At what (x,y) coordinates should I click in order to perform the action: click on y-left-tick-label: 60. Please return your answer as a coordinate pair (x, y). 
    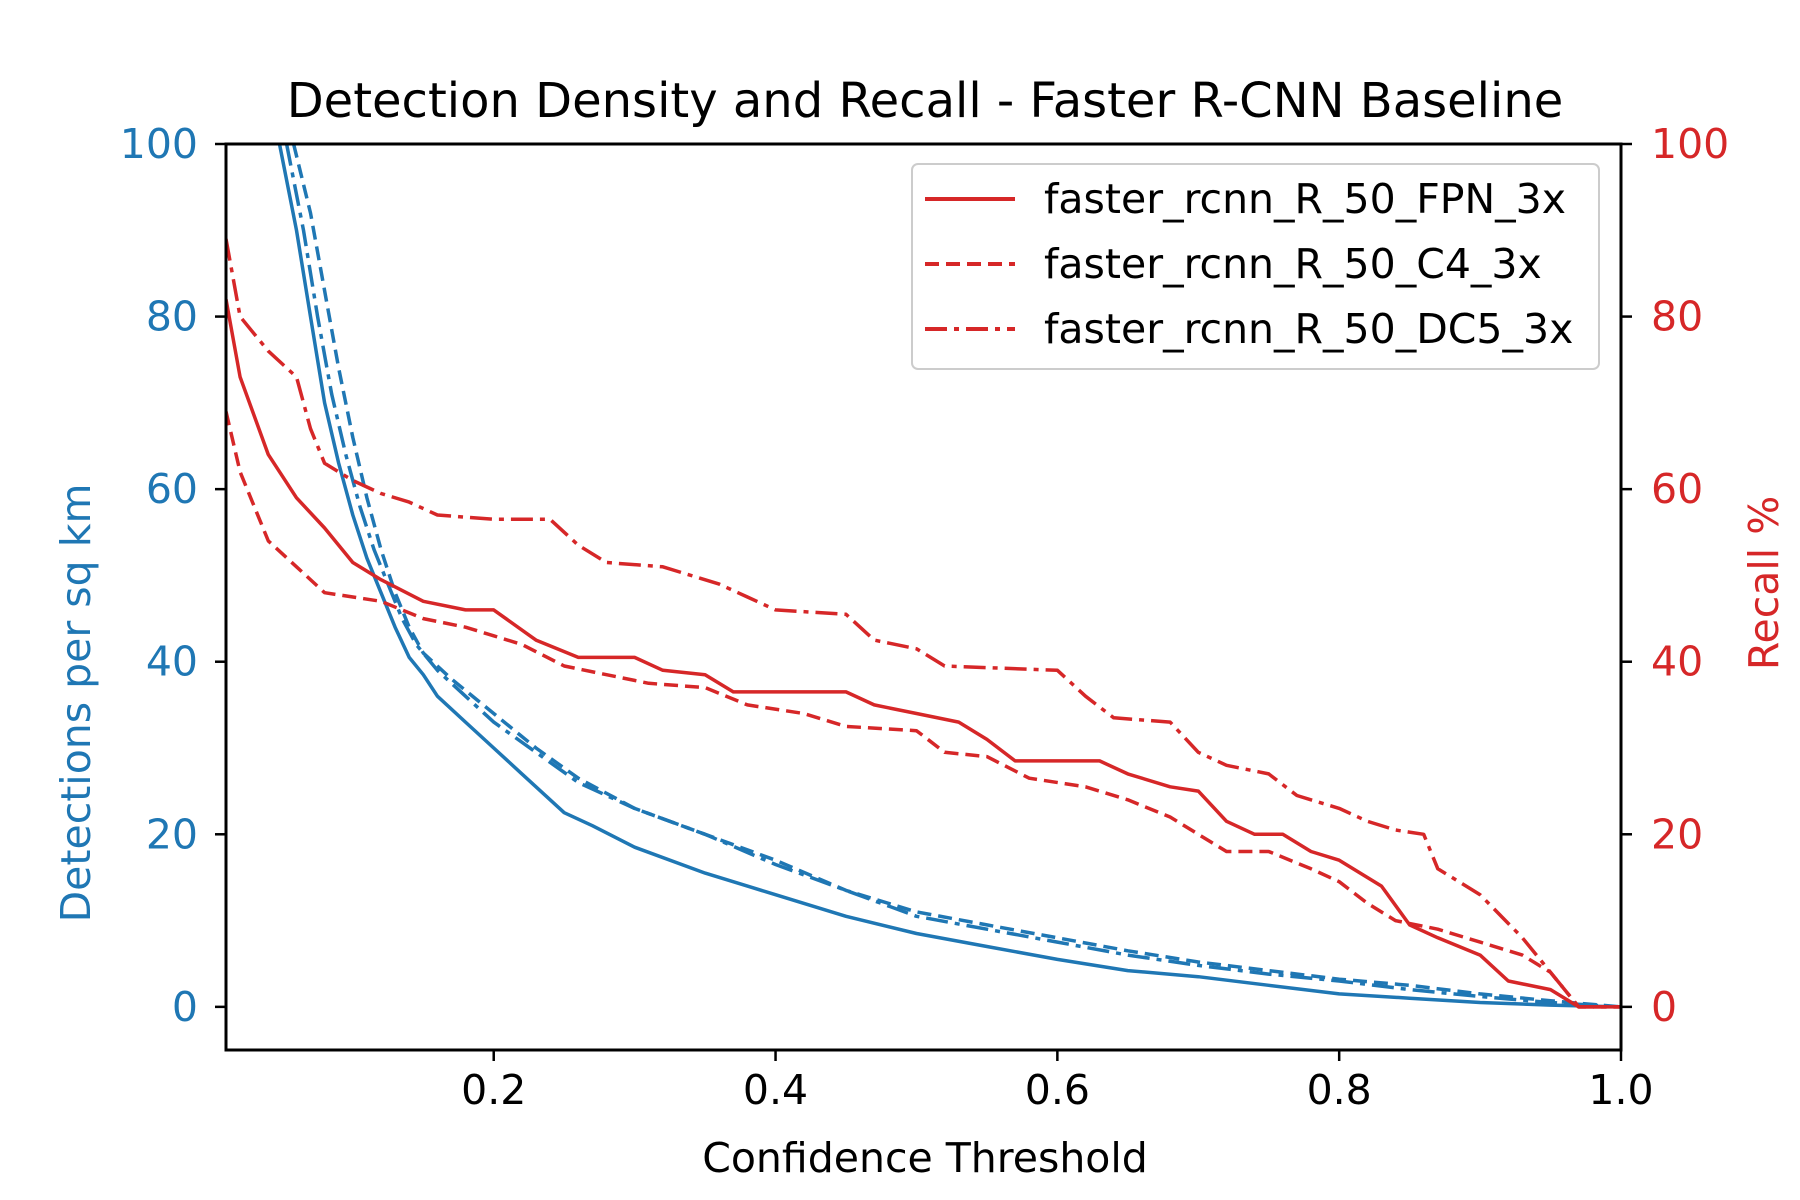
    Looking at the image, I should click on (172, 489).